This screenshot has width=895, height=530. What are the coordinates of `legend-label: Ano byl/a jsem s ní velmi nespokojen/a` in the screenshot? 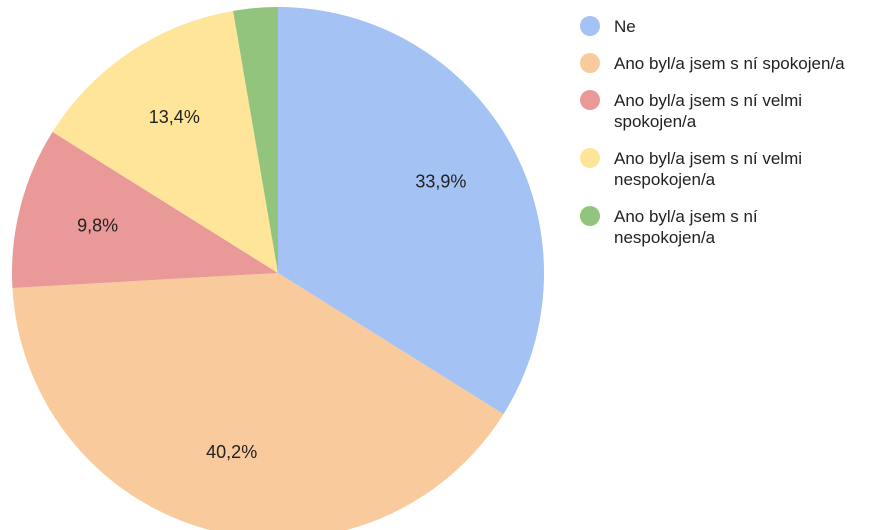 It's located at (708, 169).